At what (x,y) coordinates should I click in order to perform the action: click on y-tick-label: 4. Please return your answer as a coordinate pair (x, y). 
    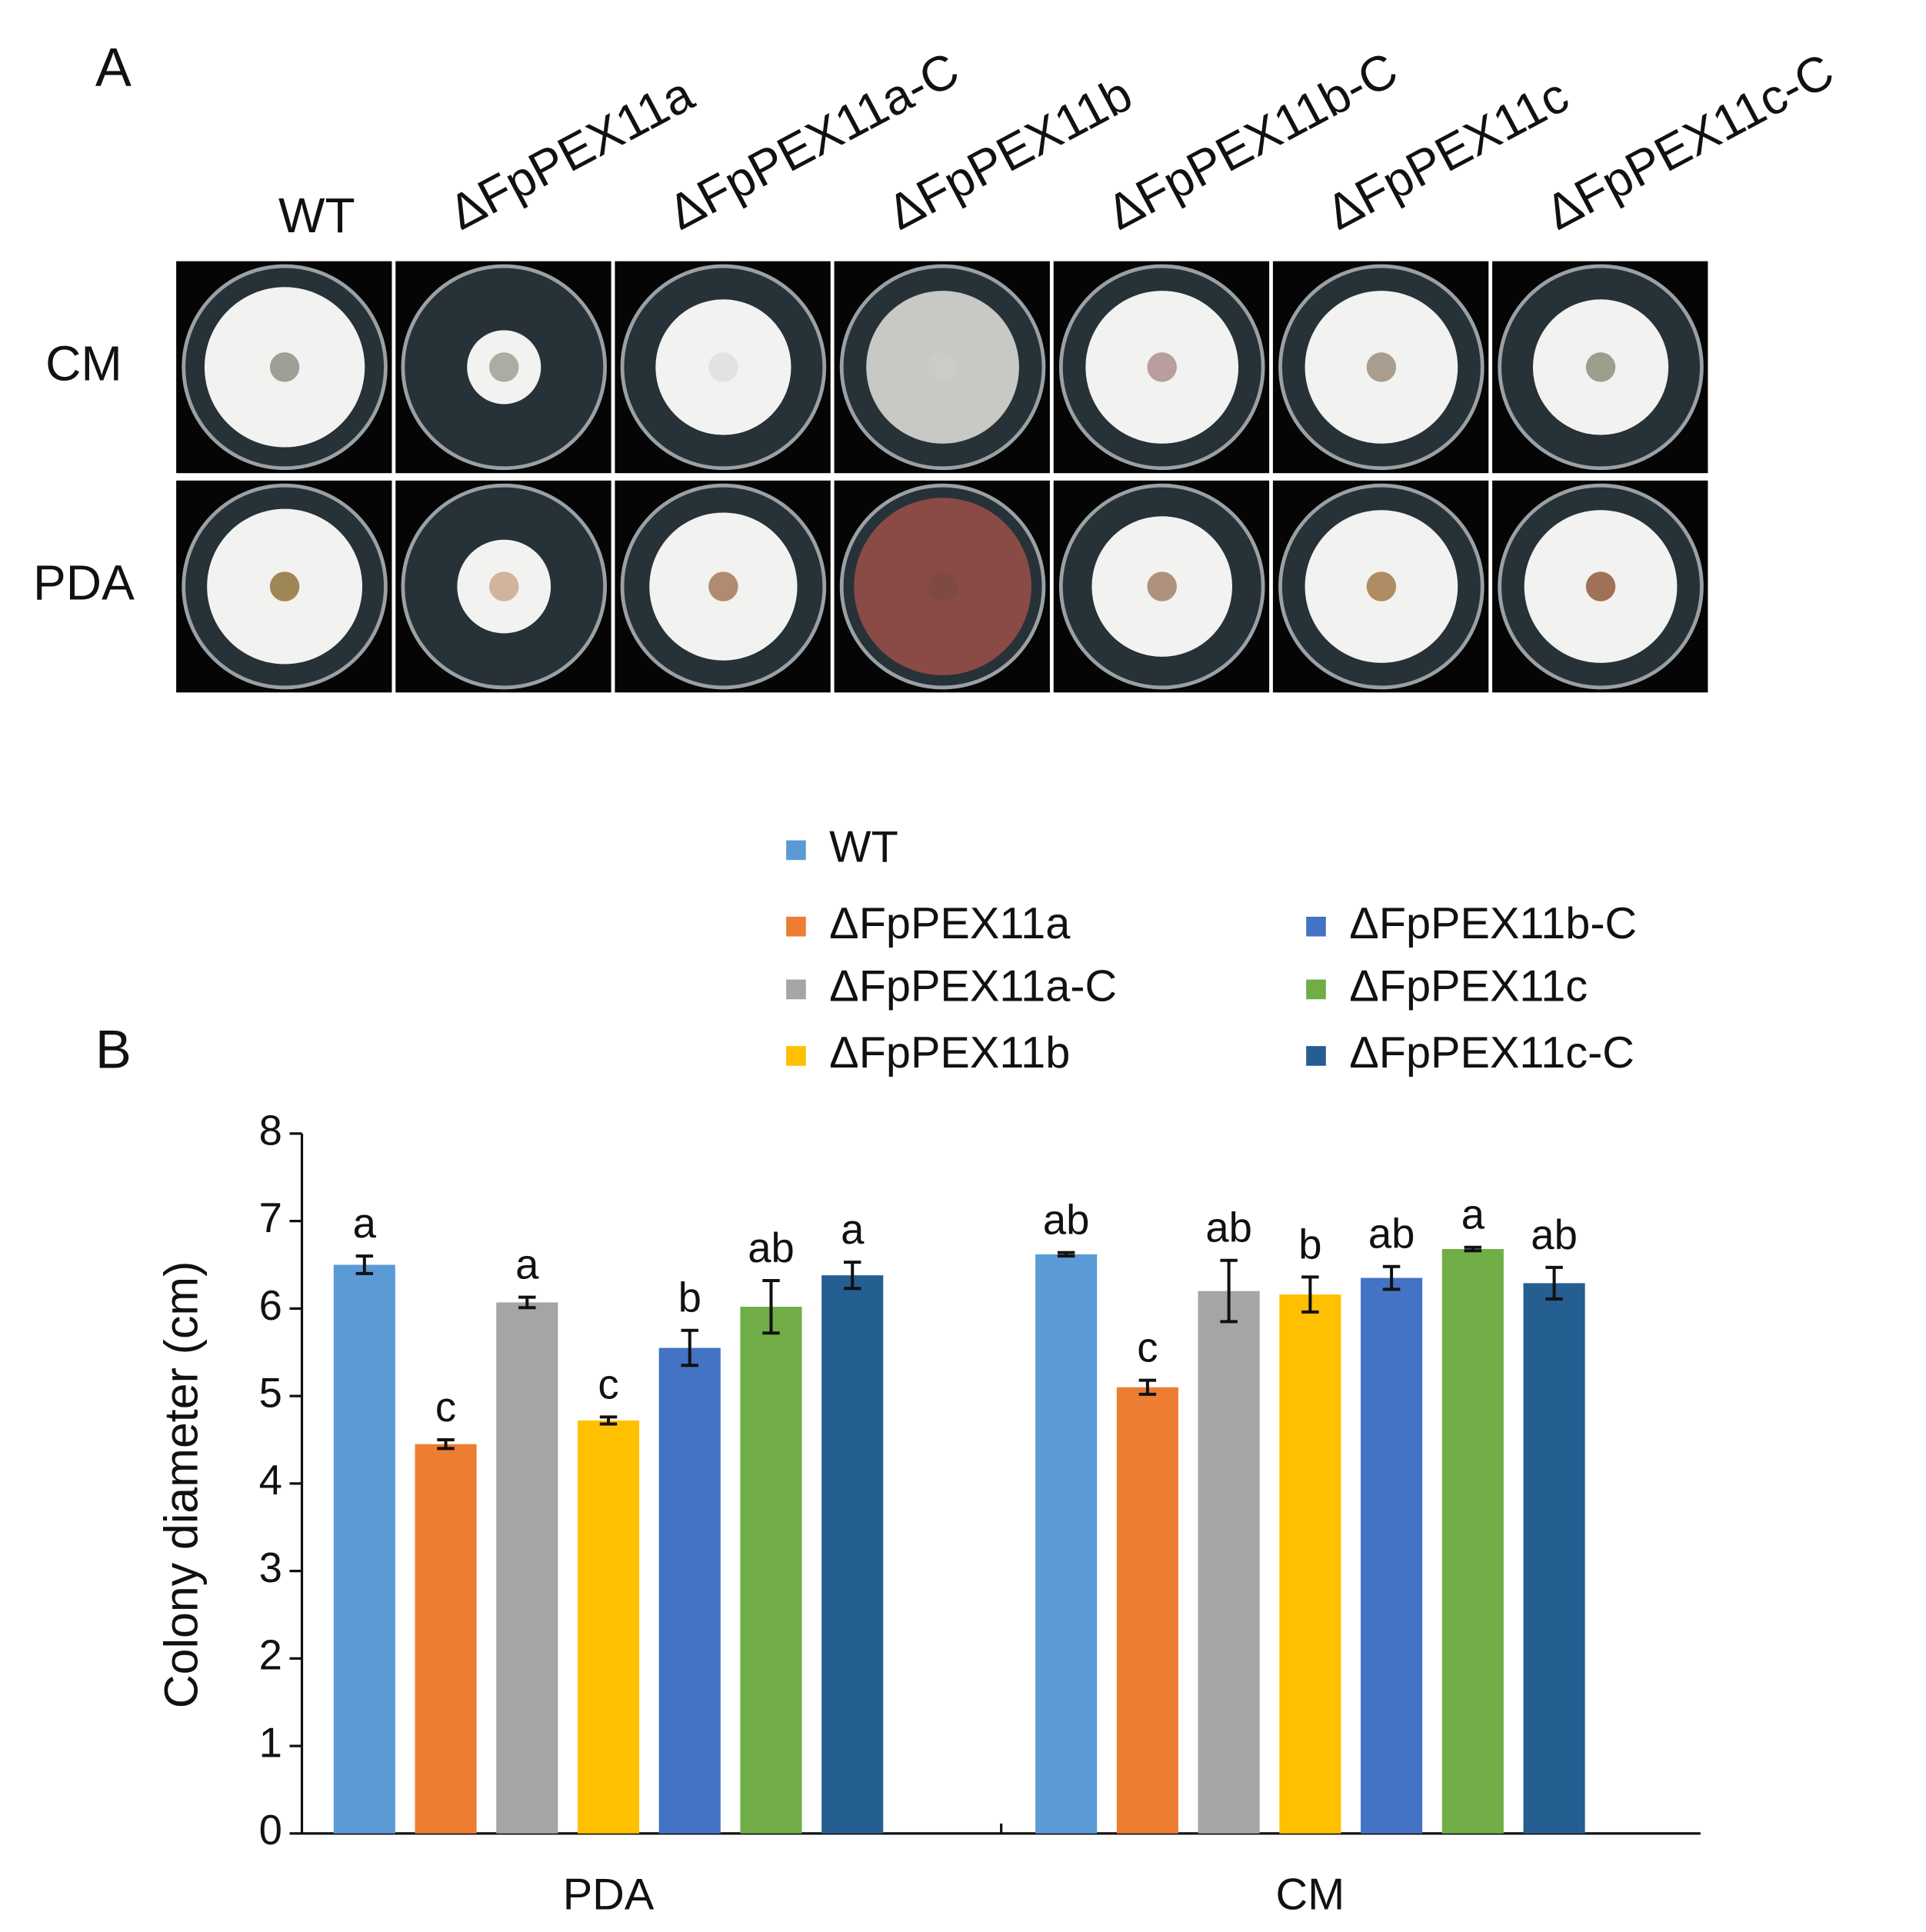
    Looking at the image, I should click on (270, 1480).